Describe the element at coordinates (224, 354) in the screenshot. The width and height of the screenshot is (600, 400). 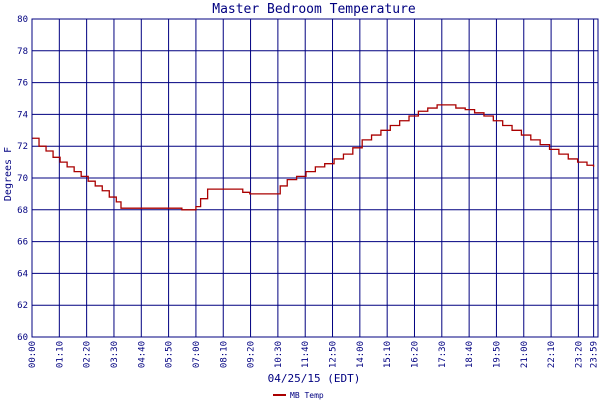
I see `x-tick-label: 08:10` at that location.